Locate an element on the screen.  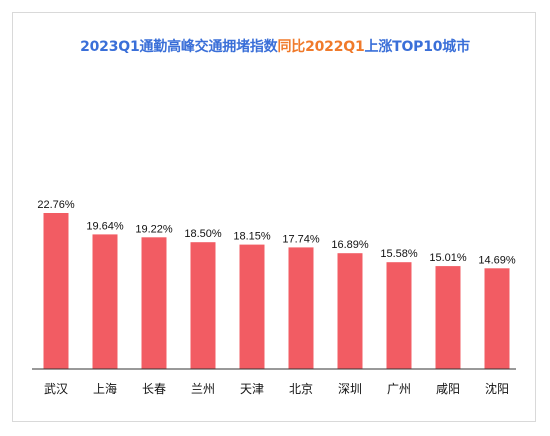
category-label: 广州 is located at coordinates (399, 389).